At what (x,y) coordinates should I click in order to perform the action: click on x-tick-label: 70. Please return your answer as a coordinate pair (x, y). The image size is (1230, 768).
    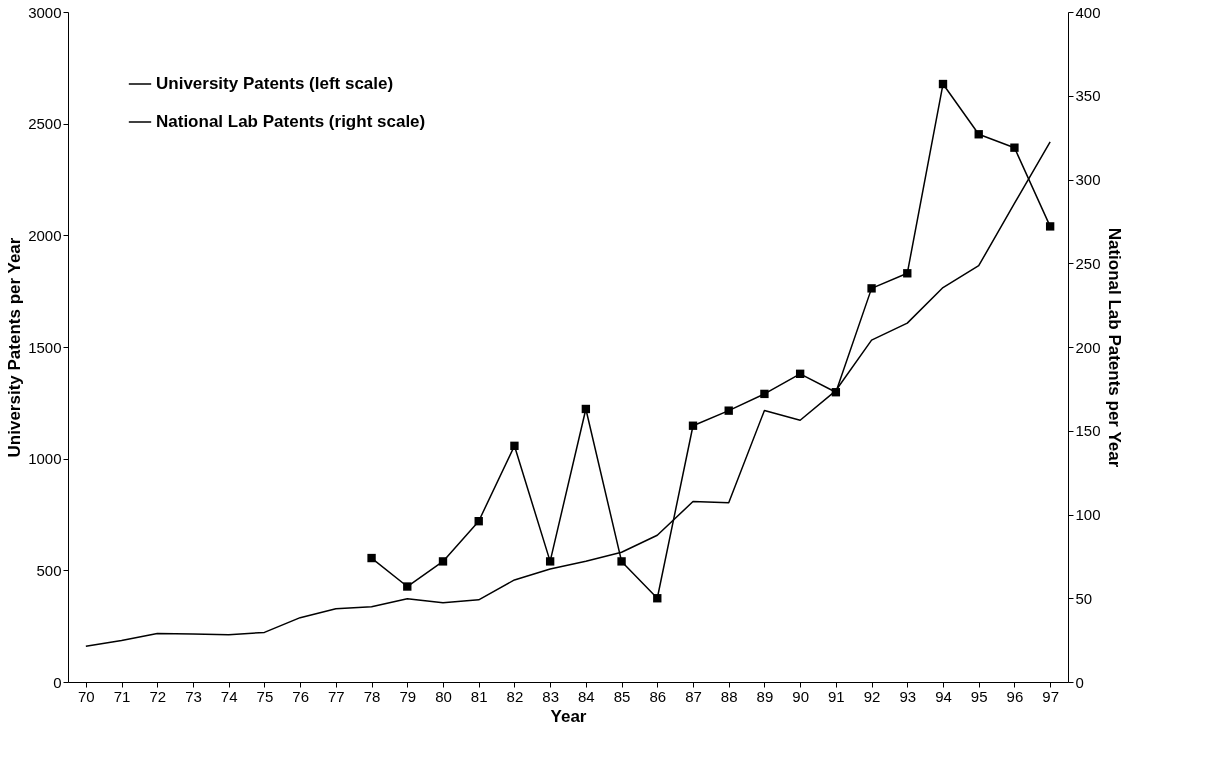
    Looking at the image, I should click on (86, 696).